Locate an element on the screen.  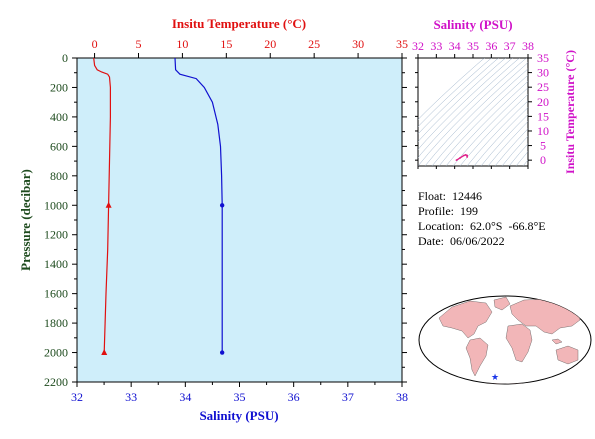
ts-temperature-tick-label: 25 is located at coordinates (543, 87).